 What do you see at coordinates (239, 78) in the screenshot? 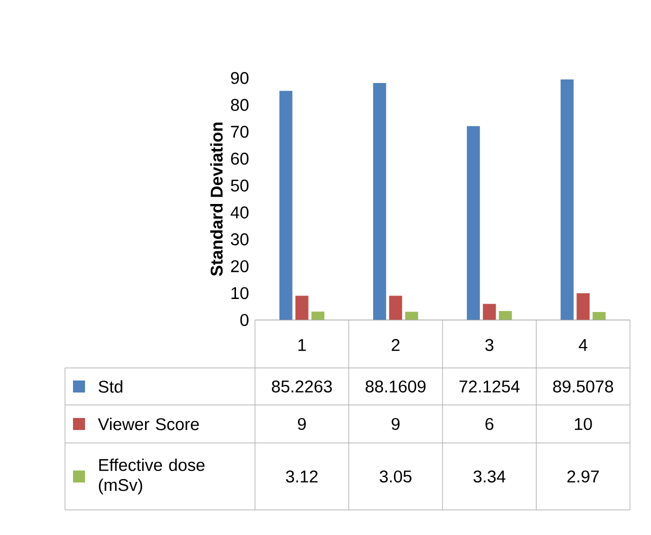
I see `y-tick-label: 90` at bounding box center [239, 78].